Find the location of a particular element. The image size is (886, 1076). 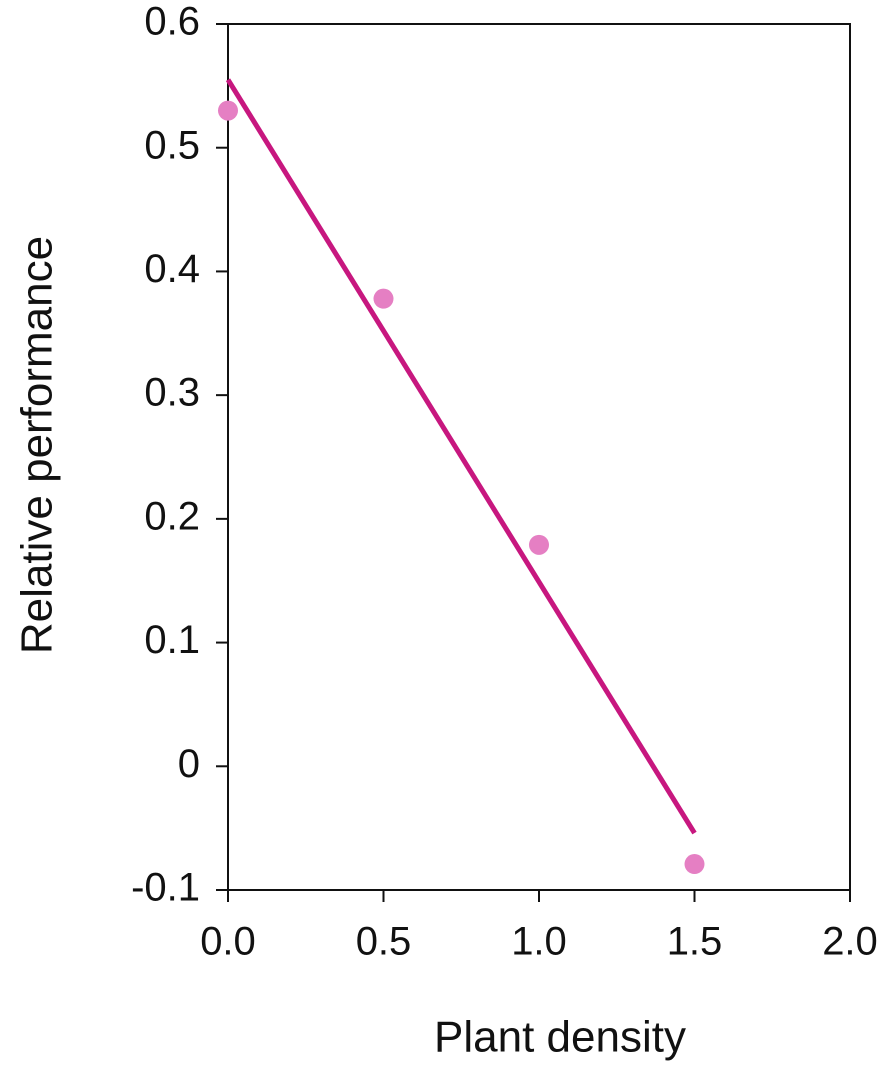

x-axis-title: Plant density is located at coordinates (560, 1037).